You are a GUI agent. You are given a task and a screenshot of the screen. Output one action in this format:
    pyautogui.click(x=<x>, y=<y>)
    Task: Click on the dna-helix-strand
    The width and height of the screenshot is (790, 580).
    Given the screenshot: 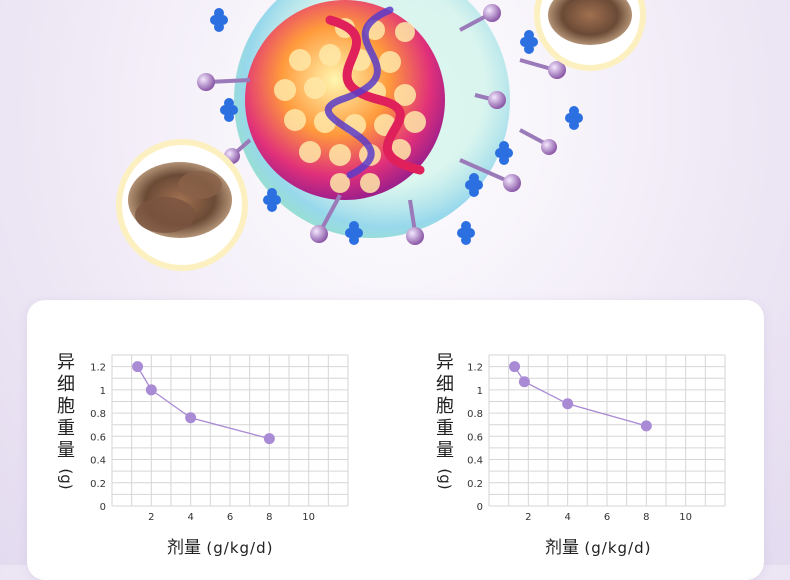 What is the action you would take?
    pyautogui.click(x=359, y=92)
    